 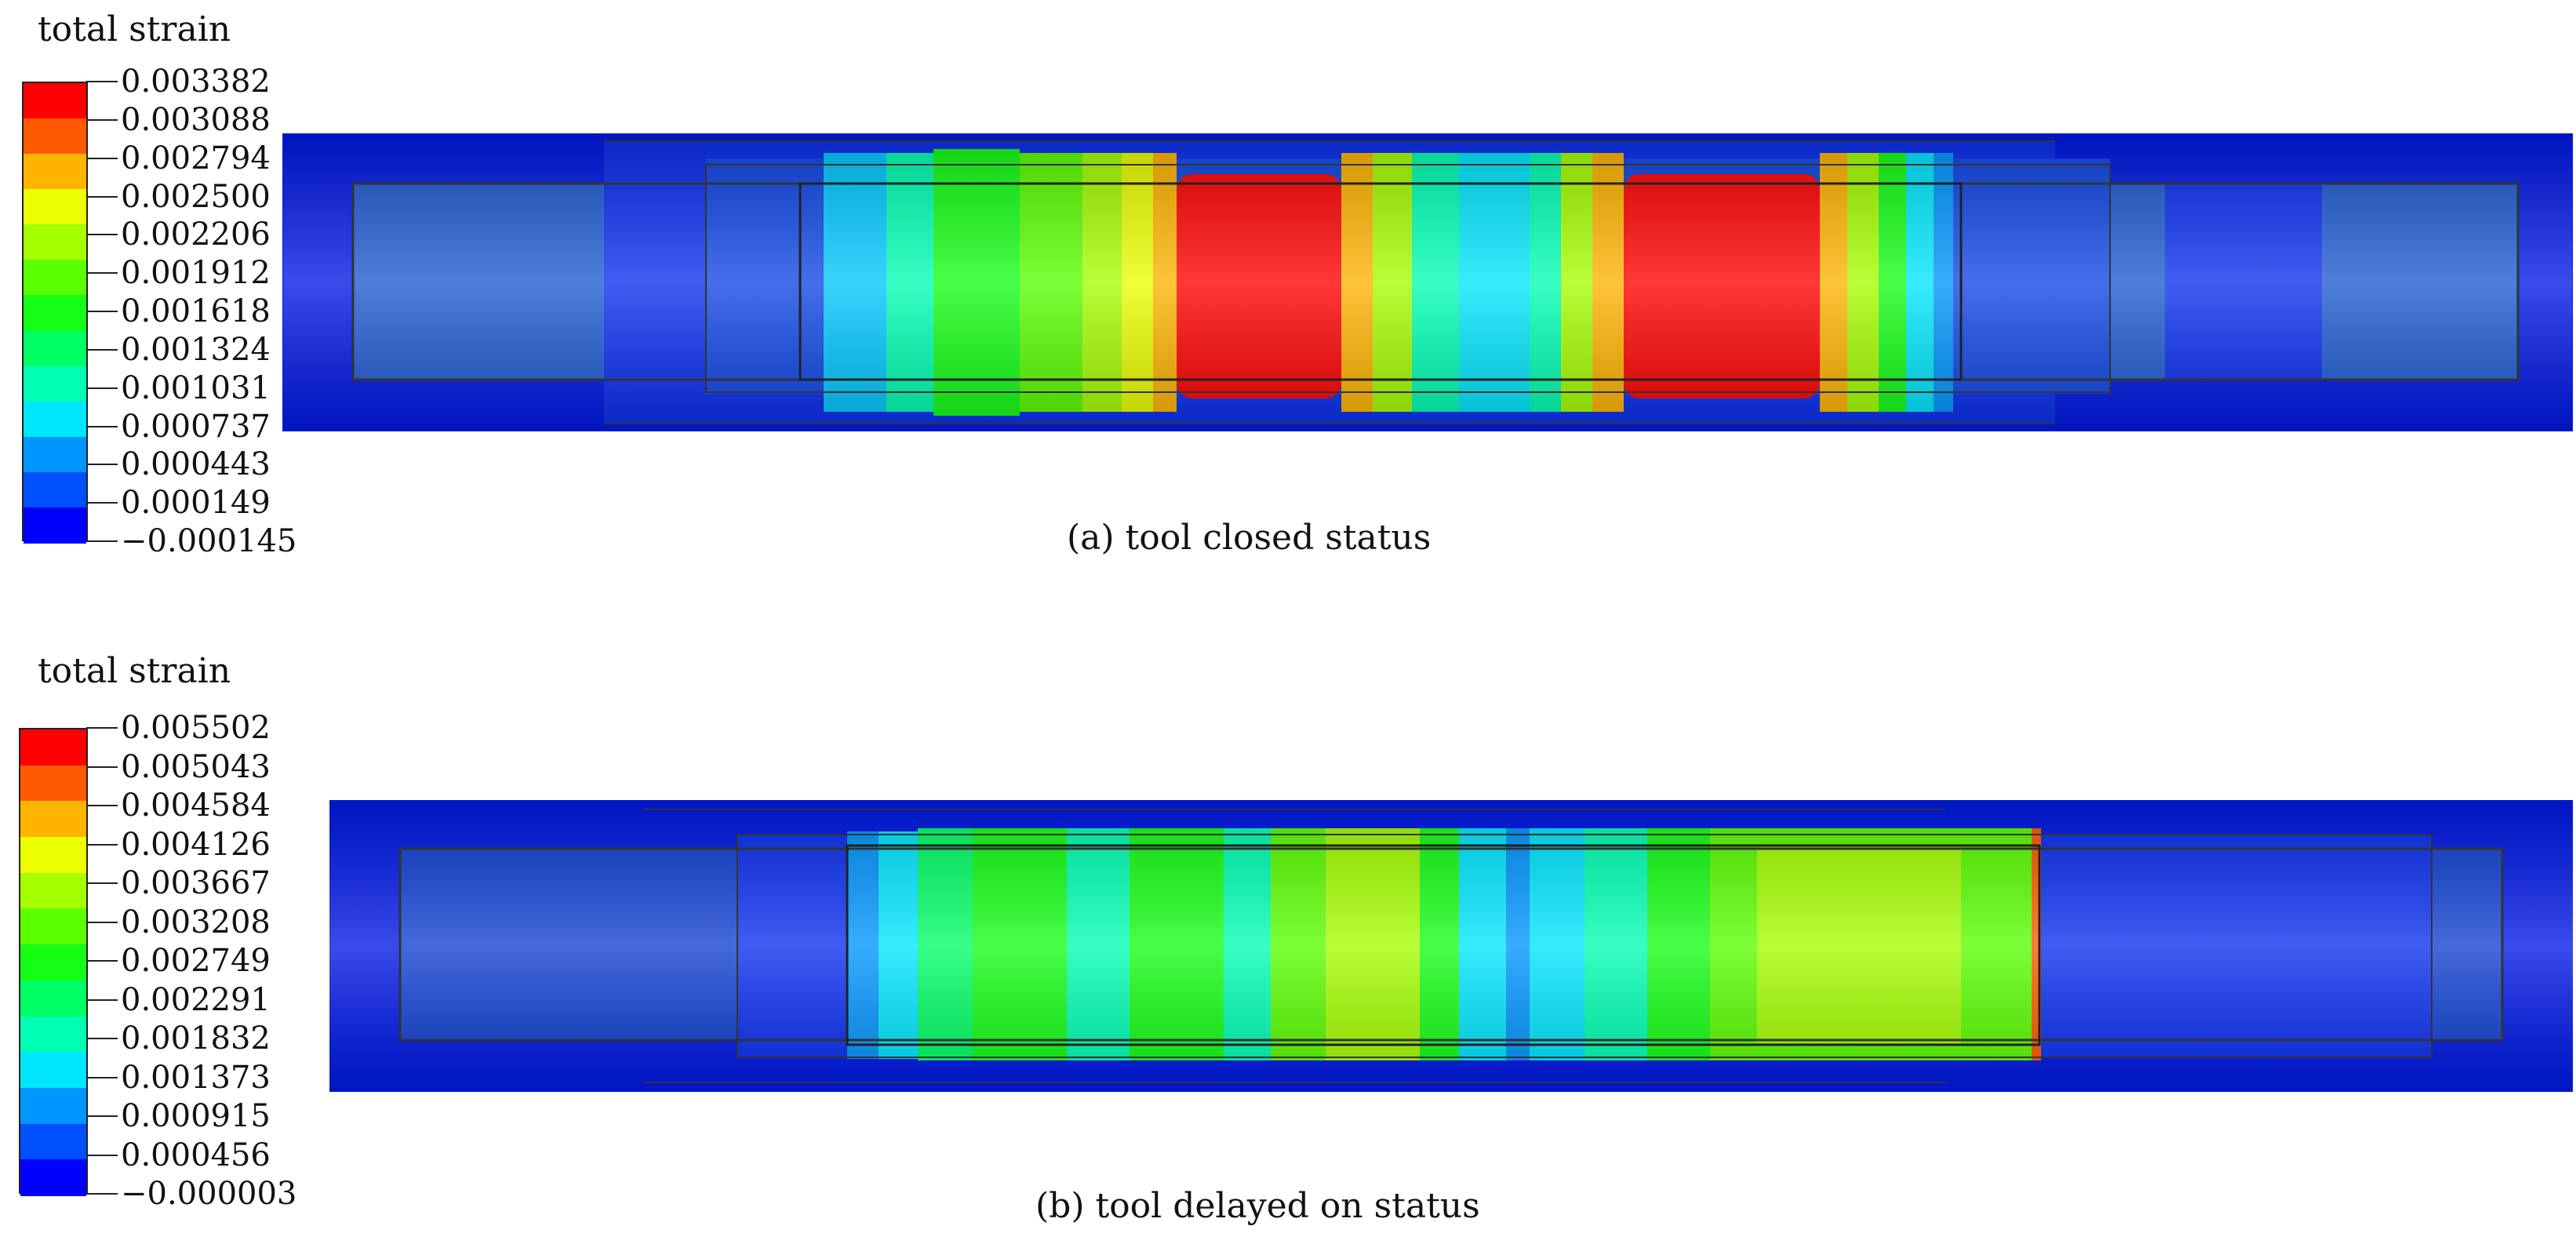 I want to click on legend-tick-label: 0.000149, so click(x=196, y=503).